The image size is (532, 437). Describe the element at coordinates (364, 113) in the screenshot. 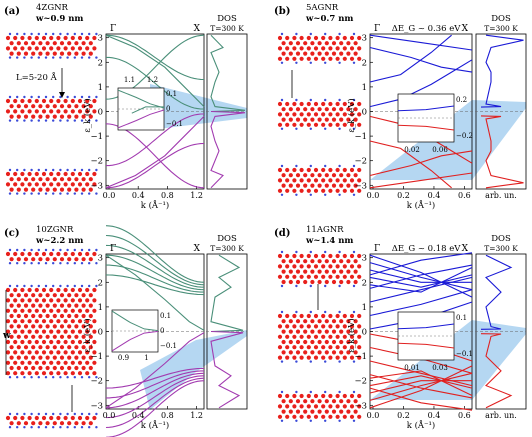

I see `ytick-label: 0` at that location.